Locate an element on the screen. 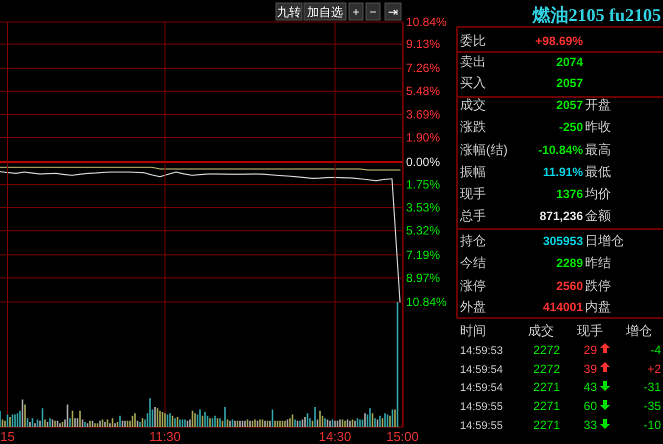 The image size is (663, 444). text: 43 is located at coordinates (591, 387).